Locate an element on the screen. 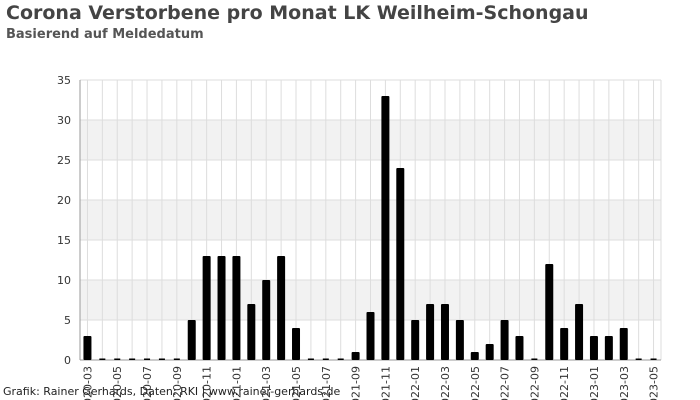 The image size is (700, 400). x-tick-label: 2023-03 is located at coordinates (624, 383).